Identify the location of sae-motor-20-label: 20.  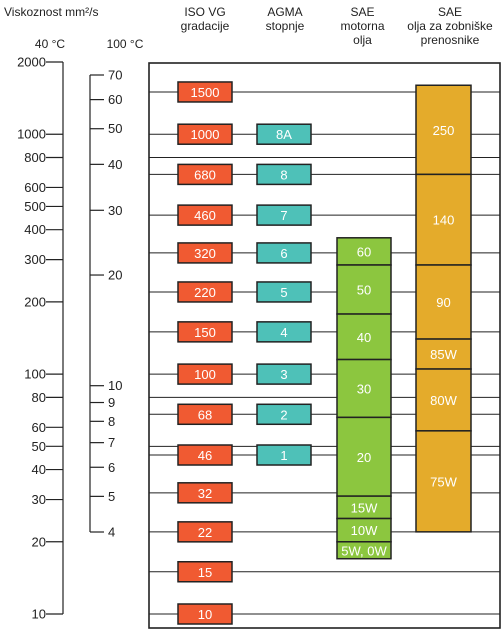
(364, 457).